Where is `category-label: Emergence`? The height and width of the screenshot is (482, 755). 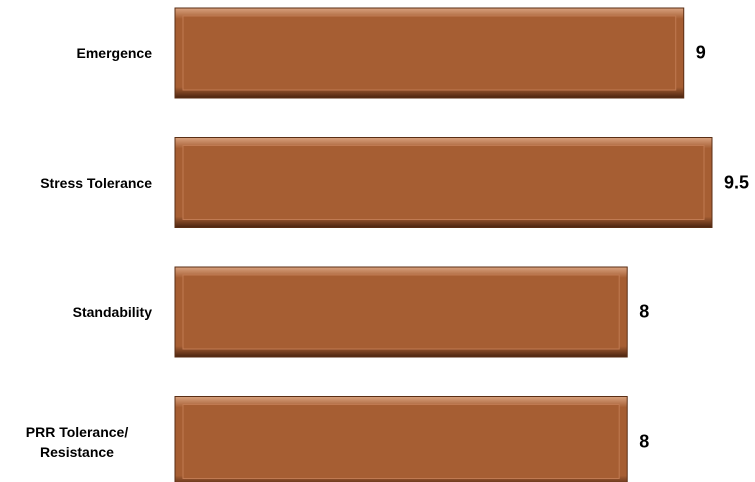
category-label: Emergence is located at coordinates (77, 53).